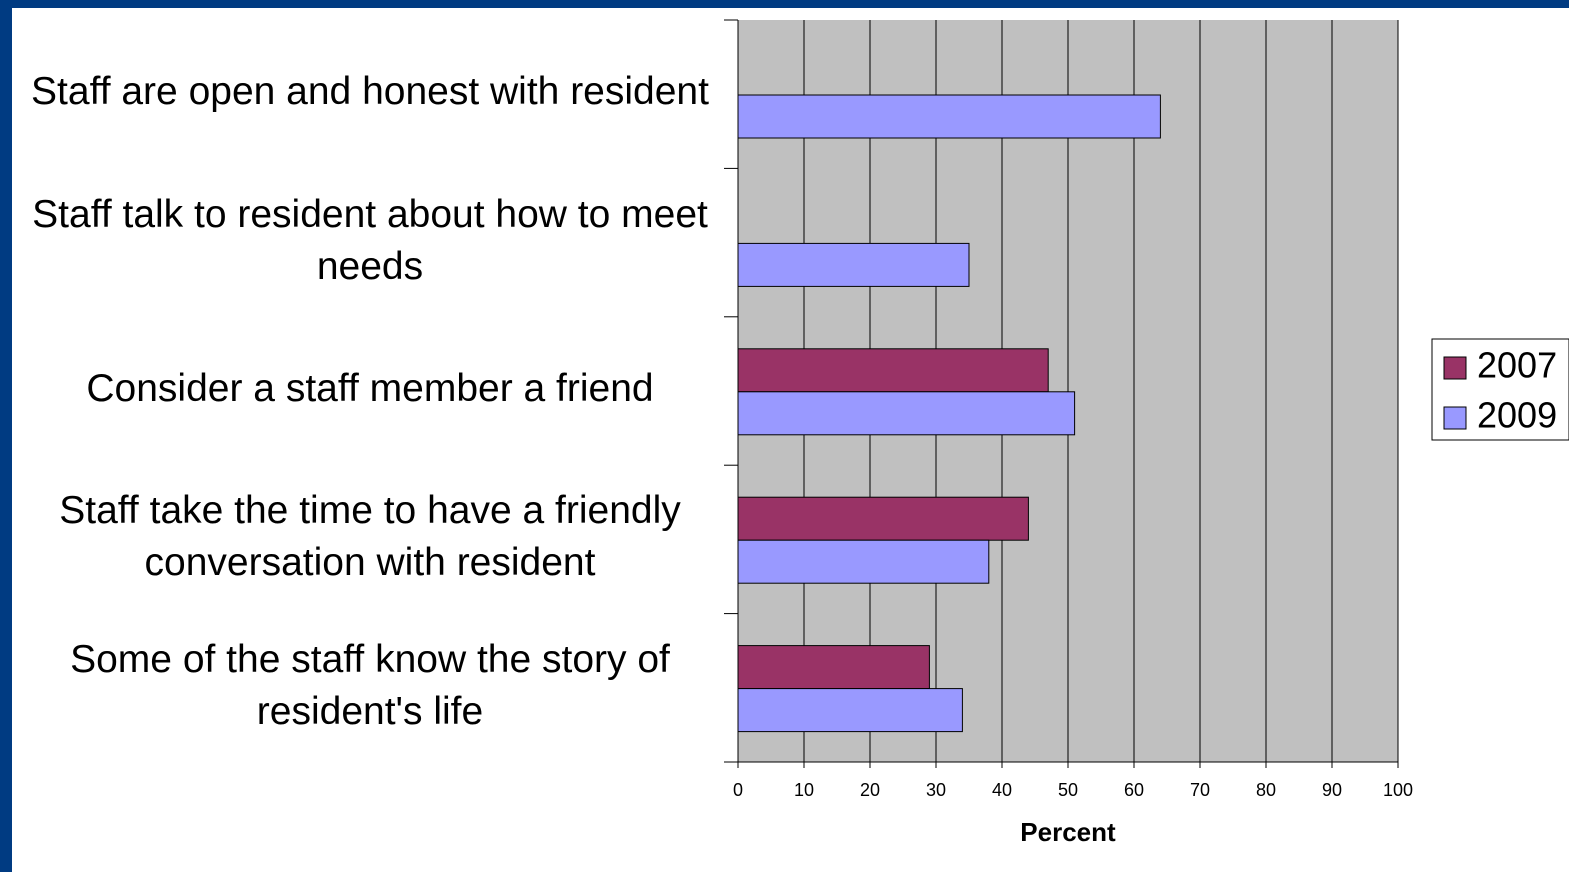  Describe the element at coordinates (370, 92) in the screenshot. I see `y-tick-label: Staff are open and honest with resident` at that location.